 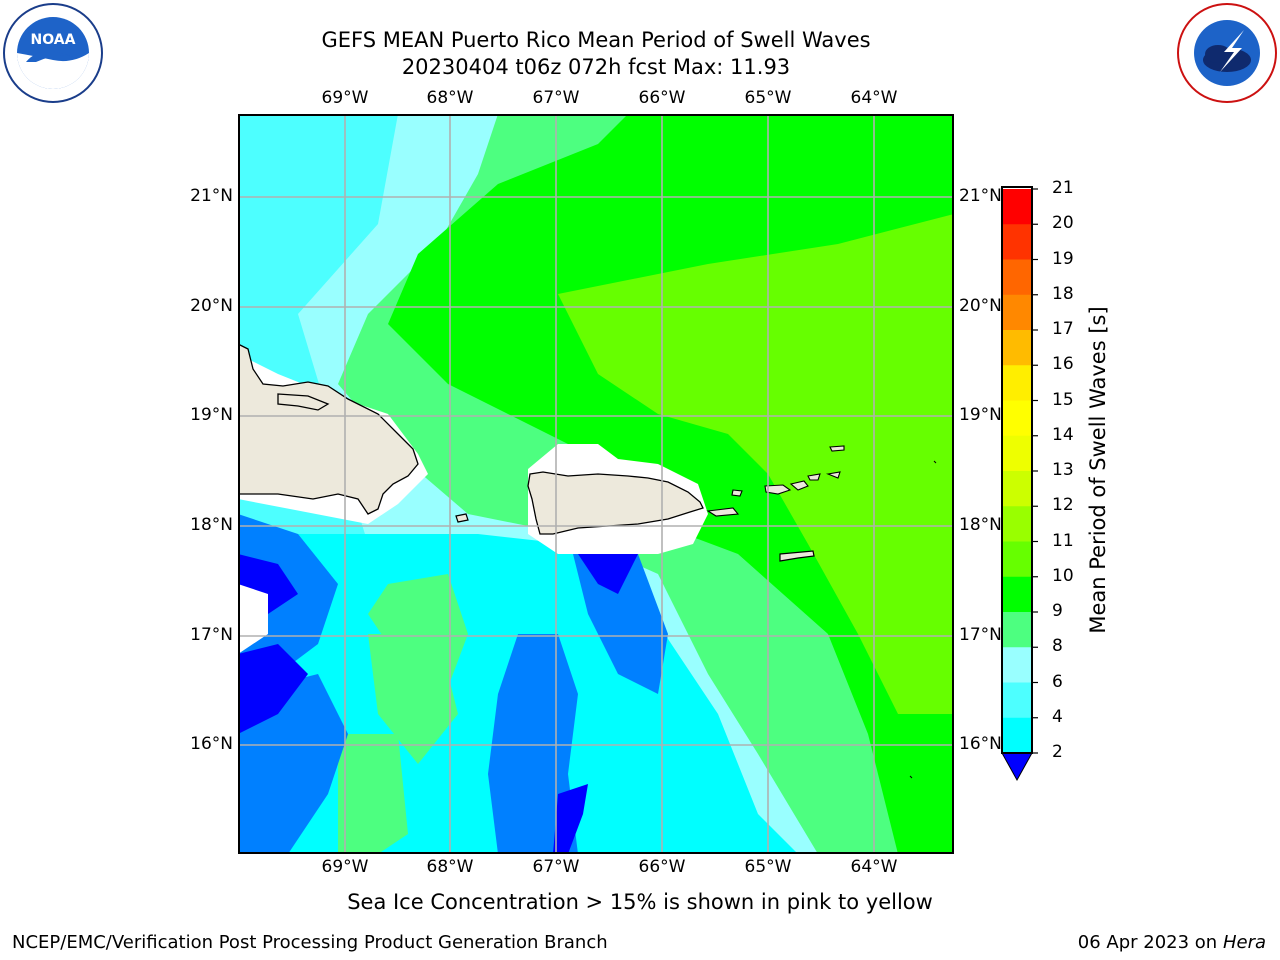 What do you see at coordinates (1063, 293) in the screenshot?
I see `colorbar-tick-label: 18` at bounding box center [1063, 293].